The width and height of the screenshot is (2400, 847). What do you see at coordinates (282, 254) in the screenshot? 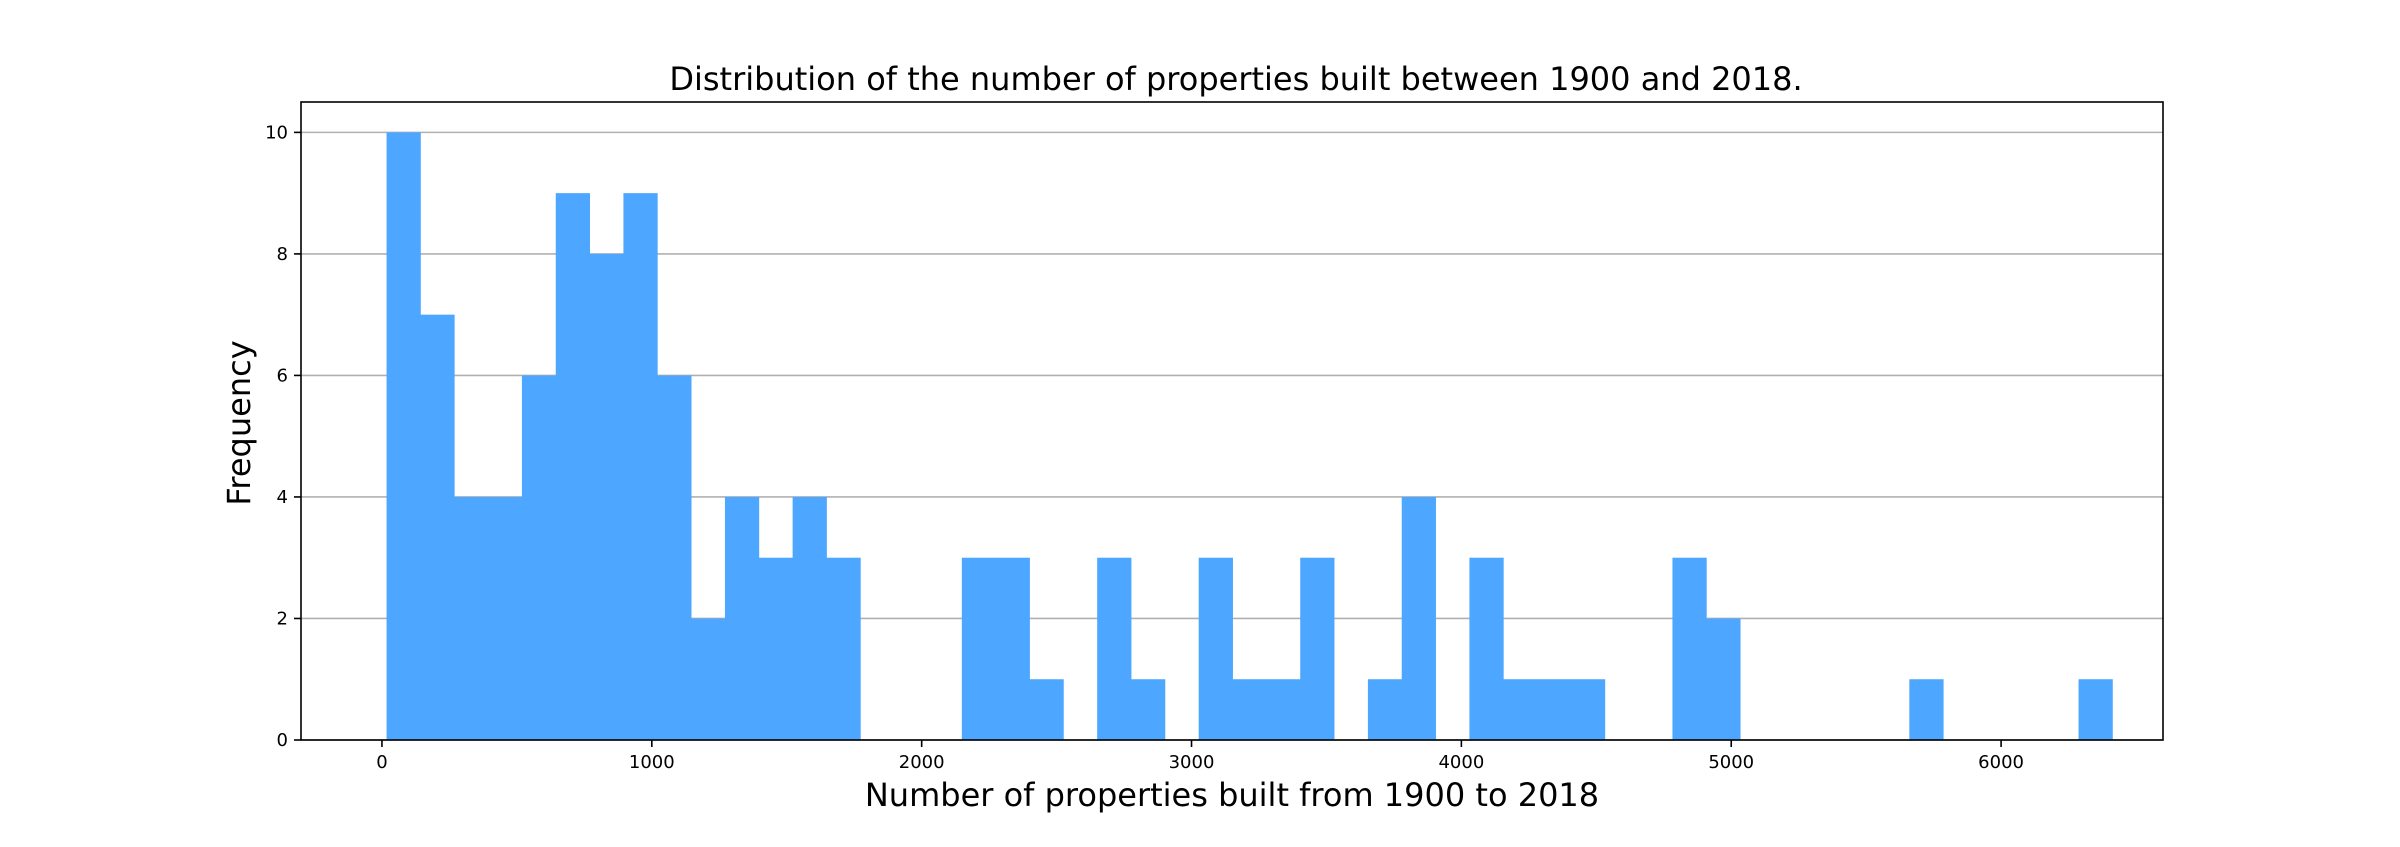
I see `y-tick-label: 8` at bounding box center [282, 254].